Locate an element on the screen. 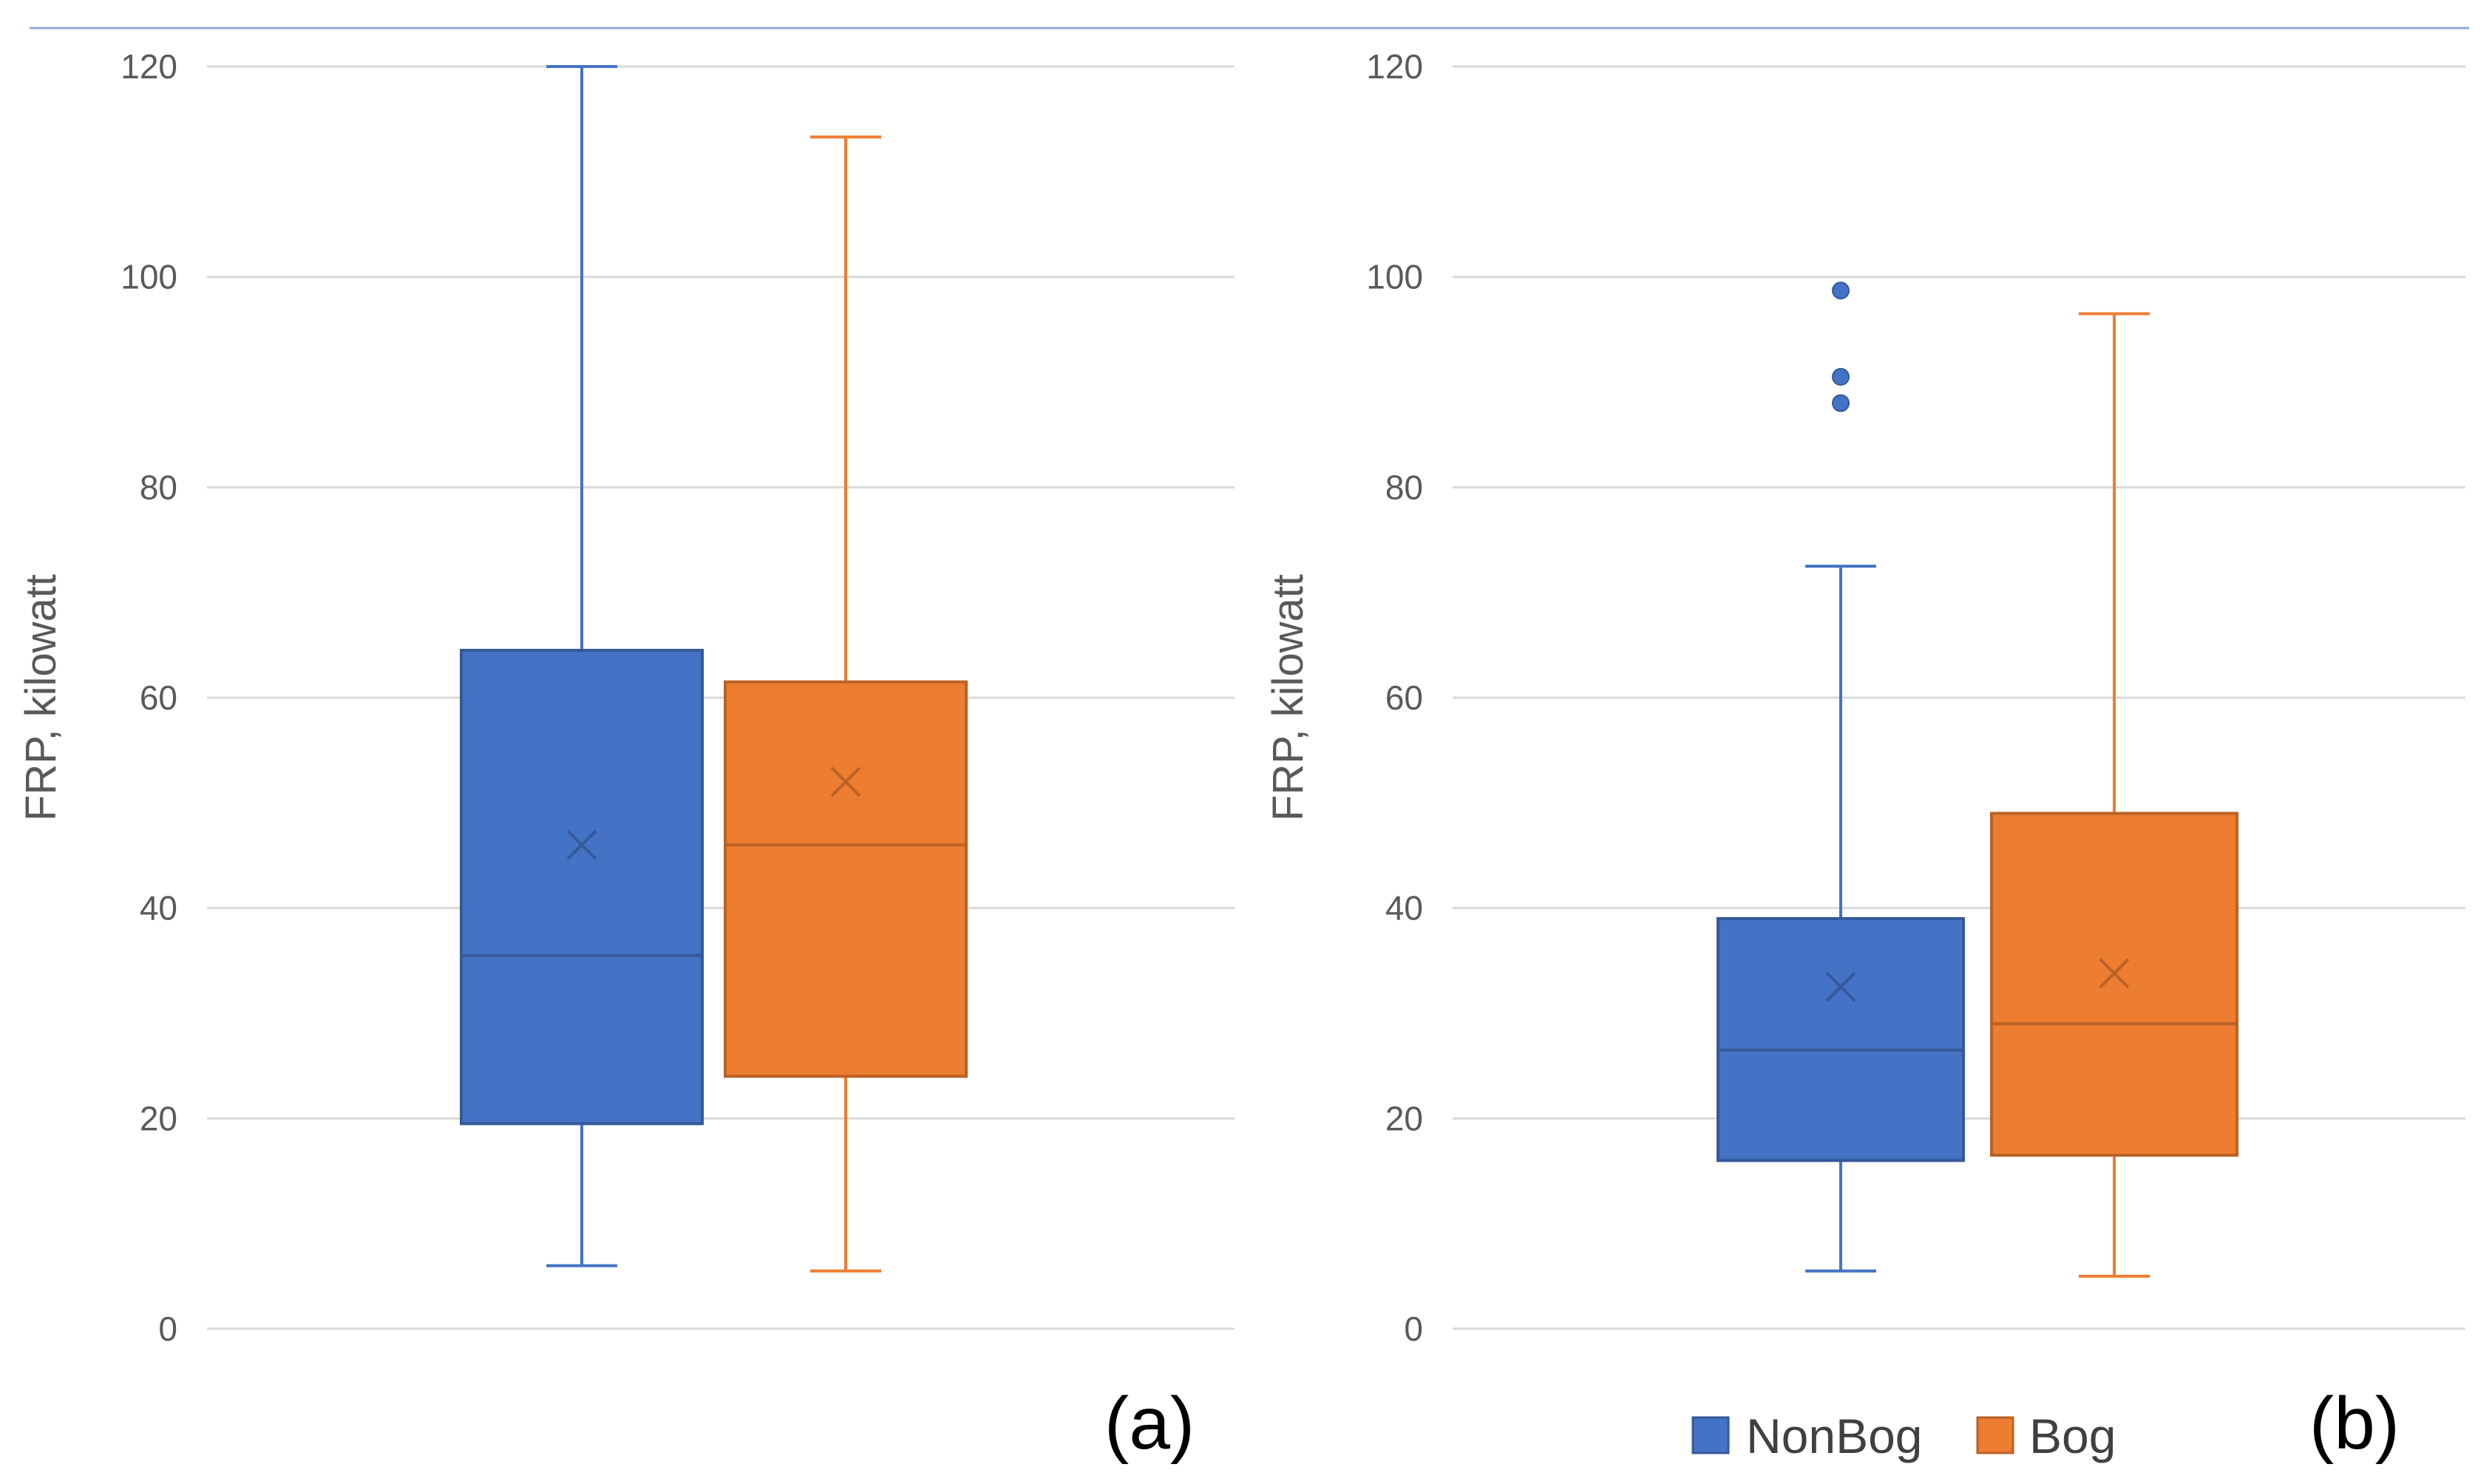  legend-label-bog: Bog is located at coordinates (2072, 1436).